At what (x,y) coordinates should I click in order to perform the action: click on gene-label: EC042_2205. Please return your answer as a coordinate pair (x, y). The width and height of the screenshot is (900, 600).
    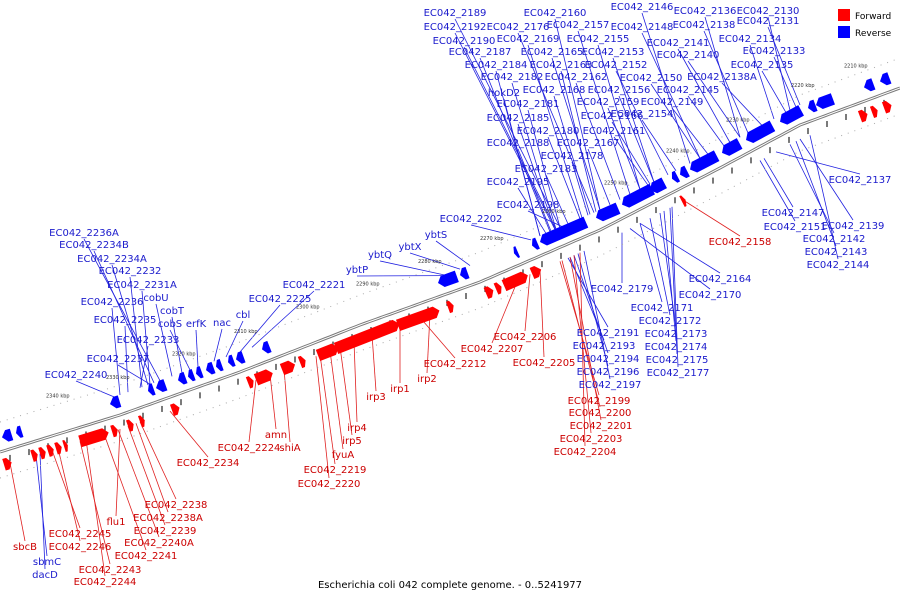
    Looking at the image, I should click on (544, 363).